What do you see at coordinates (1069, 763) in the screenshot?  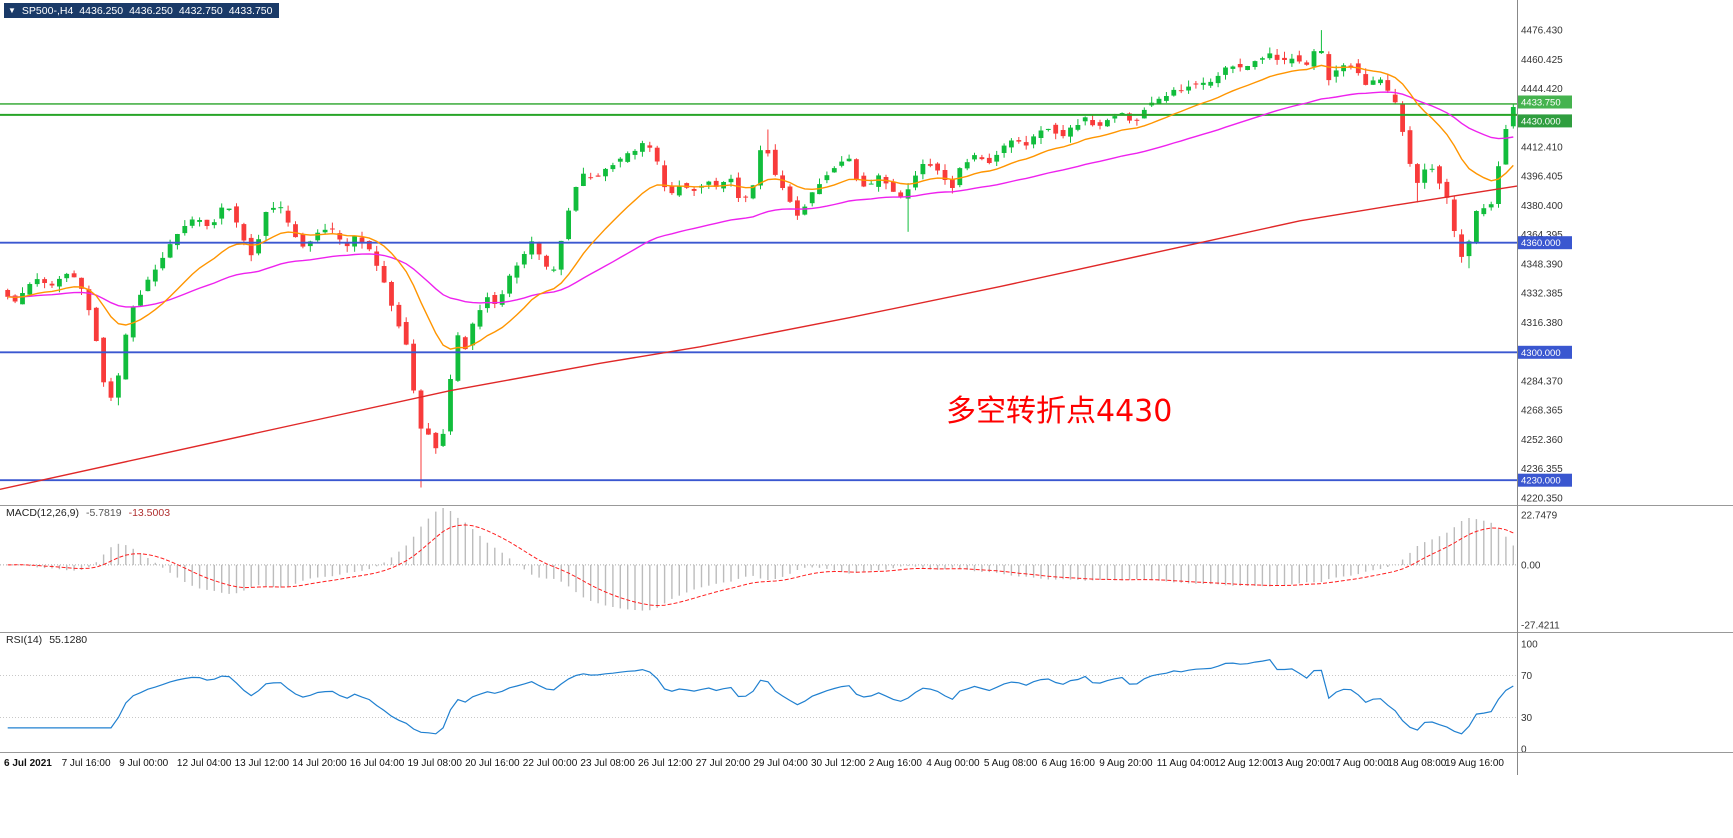 I see `time-axis-label: 6 Aug 16:00` at bounding box center [1069, 763].